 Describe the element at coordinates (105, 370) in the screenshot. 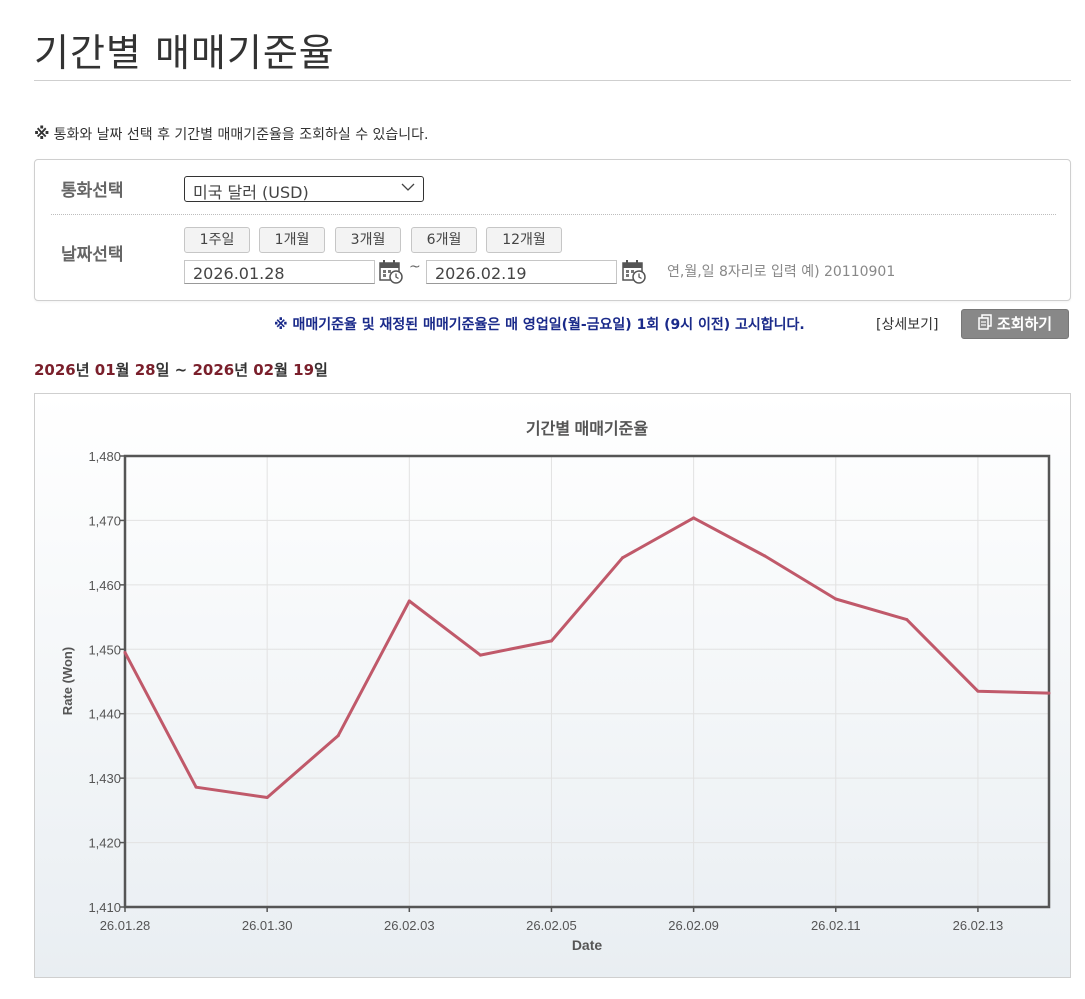

I see `start-month: 01` at that location.